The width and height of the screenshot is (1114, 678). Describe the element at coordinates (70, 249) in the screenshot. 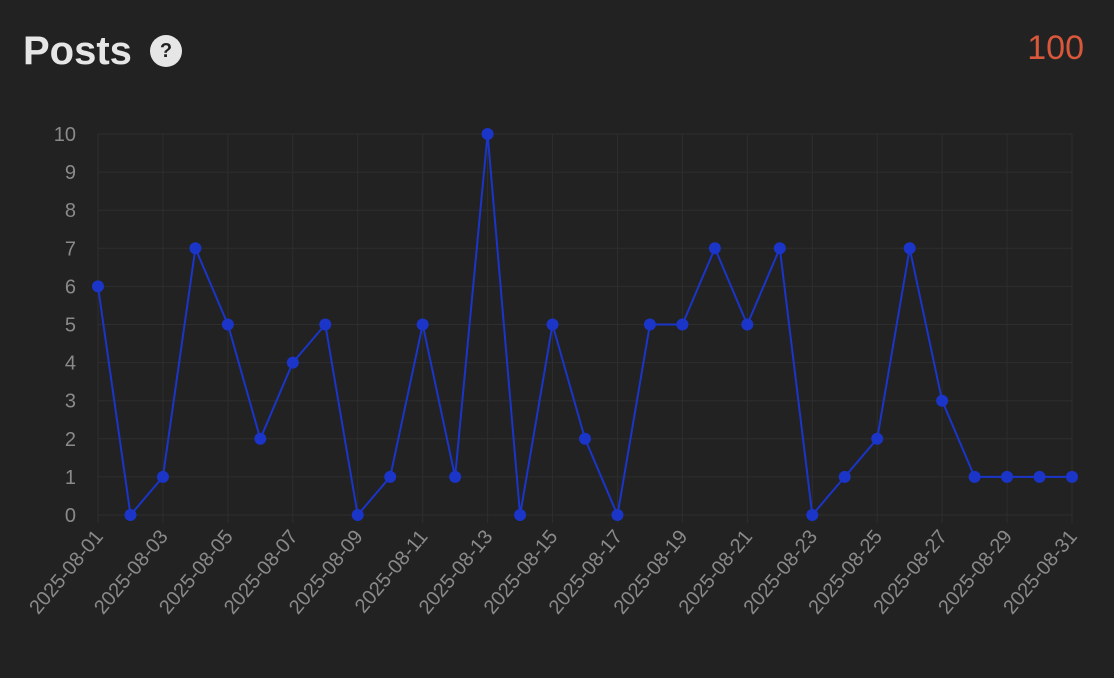

I see `y-tick-label: 7` at that location.